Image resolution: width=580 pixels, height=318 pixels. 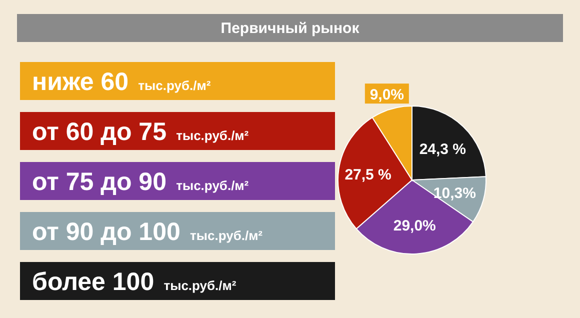 What do you see at coordinates (141, 182) in the screenshot?
I see `legend-label: от 75 до 90 тыс.руб./м²` at bounding box center [141, 182].